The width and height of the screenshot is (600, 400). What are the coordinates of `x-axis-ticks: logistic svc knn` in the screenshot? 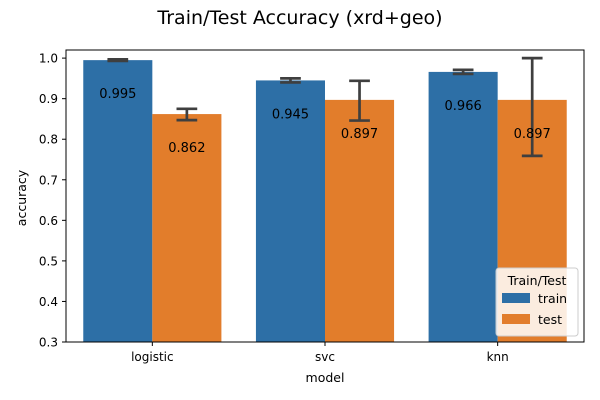 It's located at (320, 353).